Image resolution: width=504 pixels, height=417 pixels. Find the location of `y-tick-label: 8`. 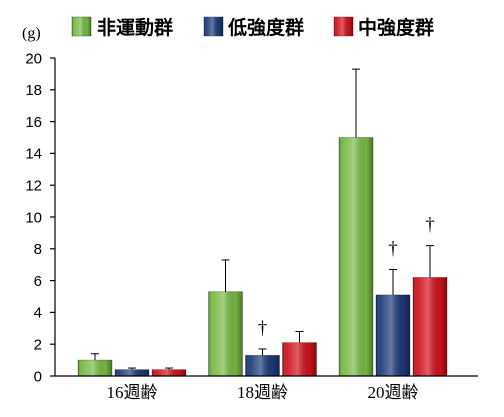

y-tick-label: 8 is located at coordinates (38, 249).